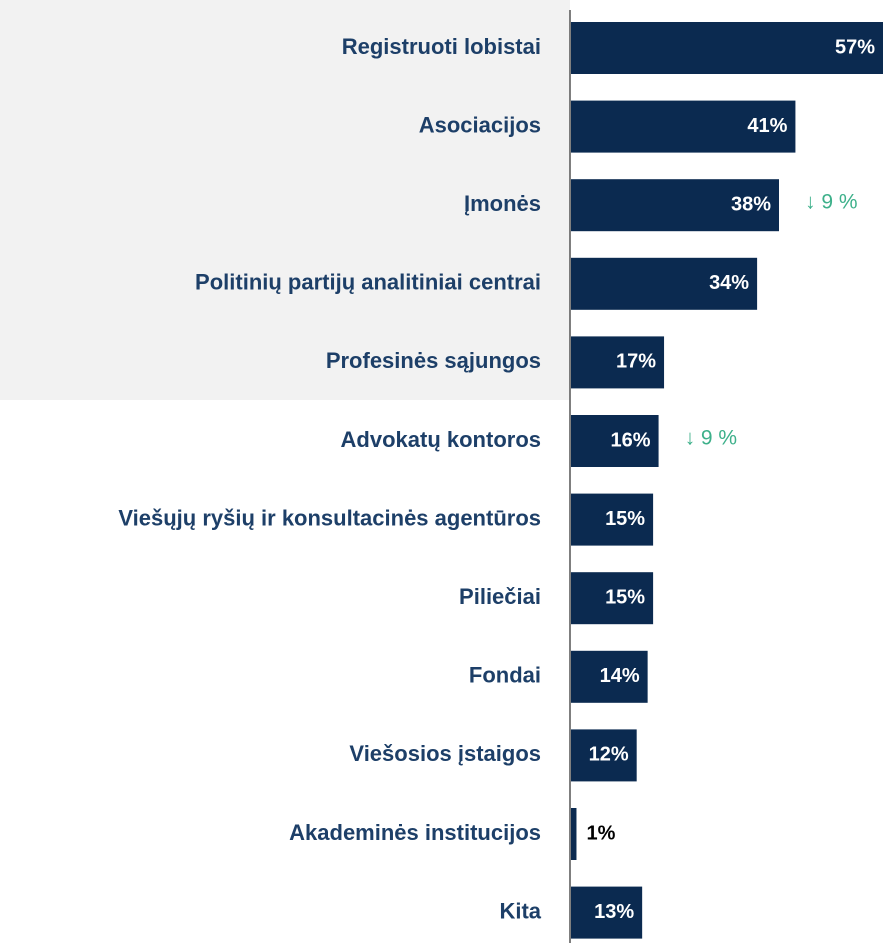 This screenshot has width=884, height=943. What do you see at coordinates (480, 124) in the screenshot?
I see `category-label: Asociacijos` at bounding box center [480, 124].